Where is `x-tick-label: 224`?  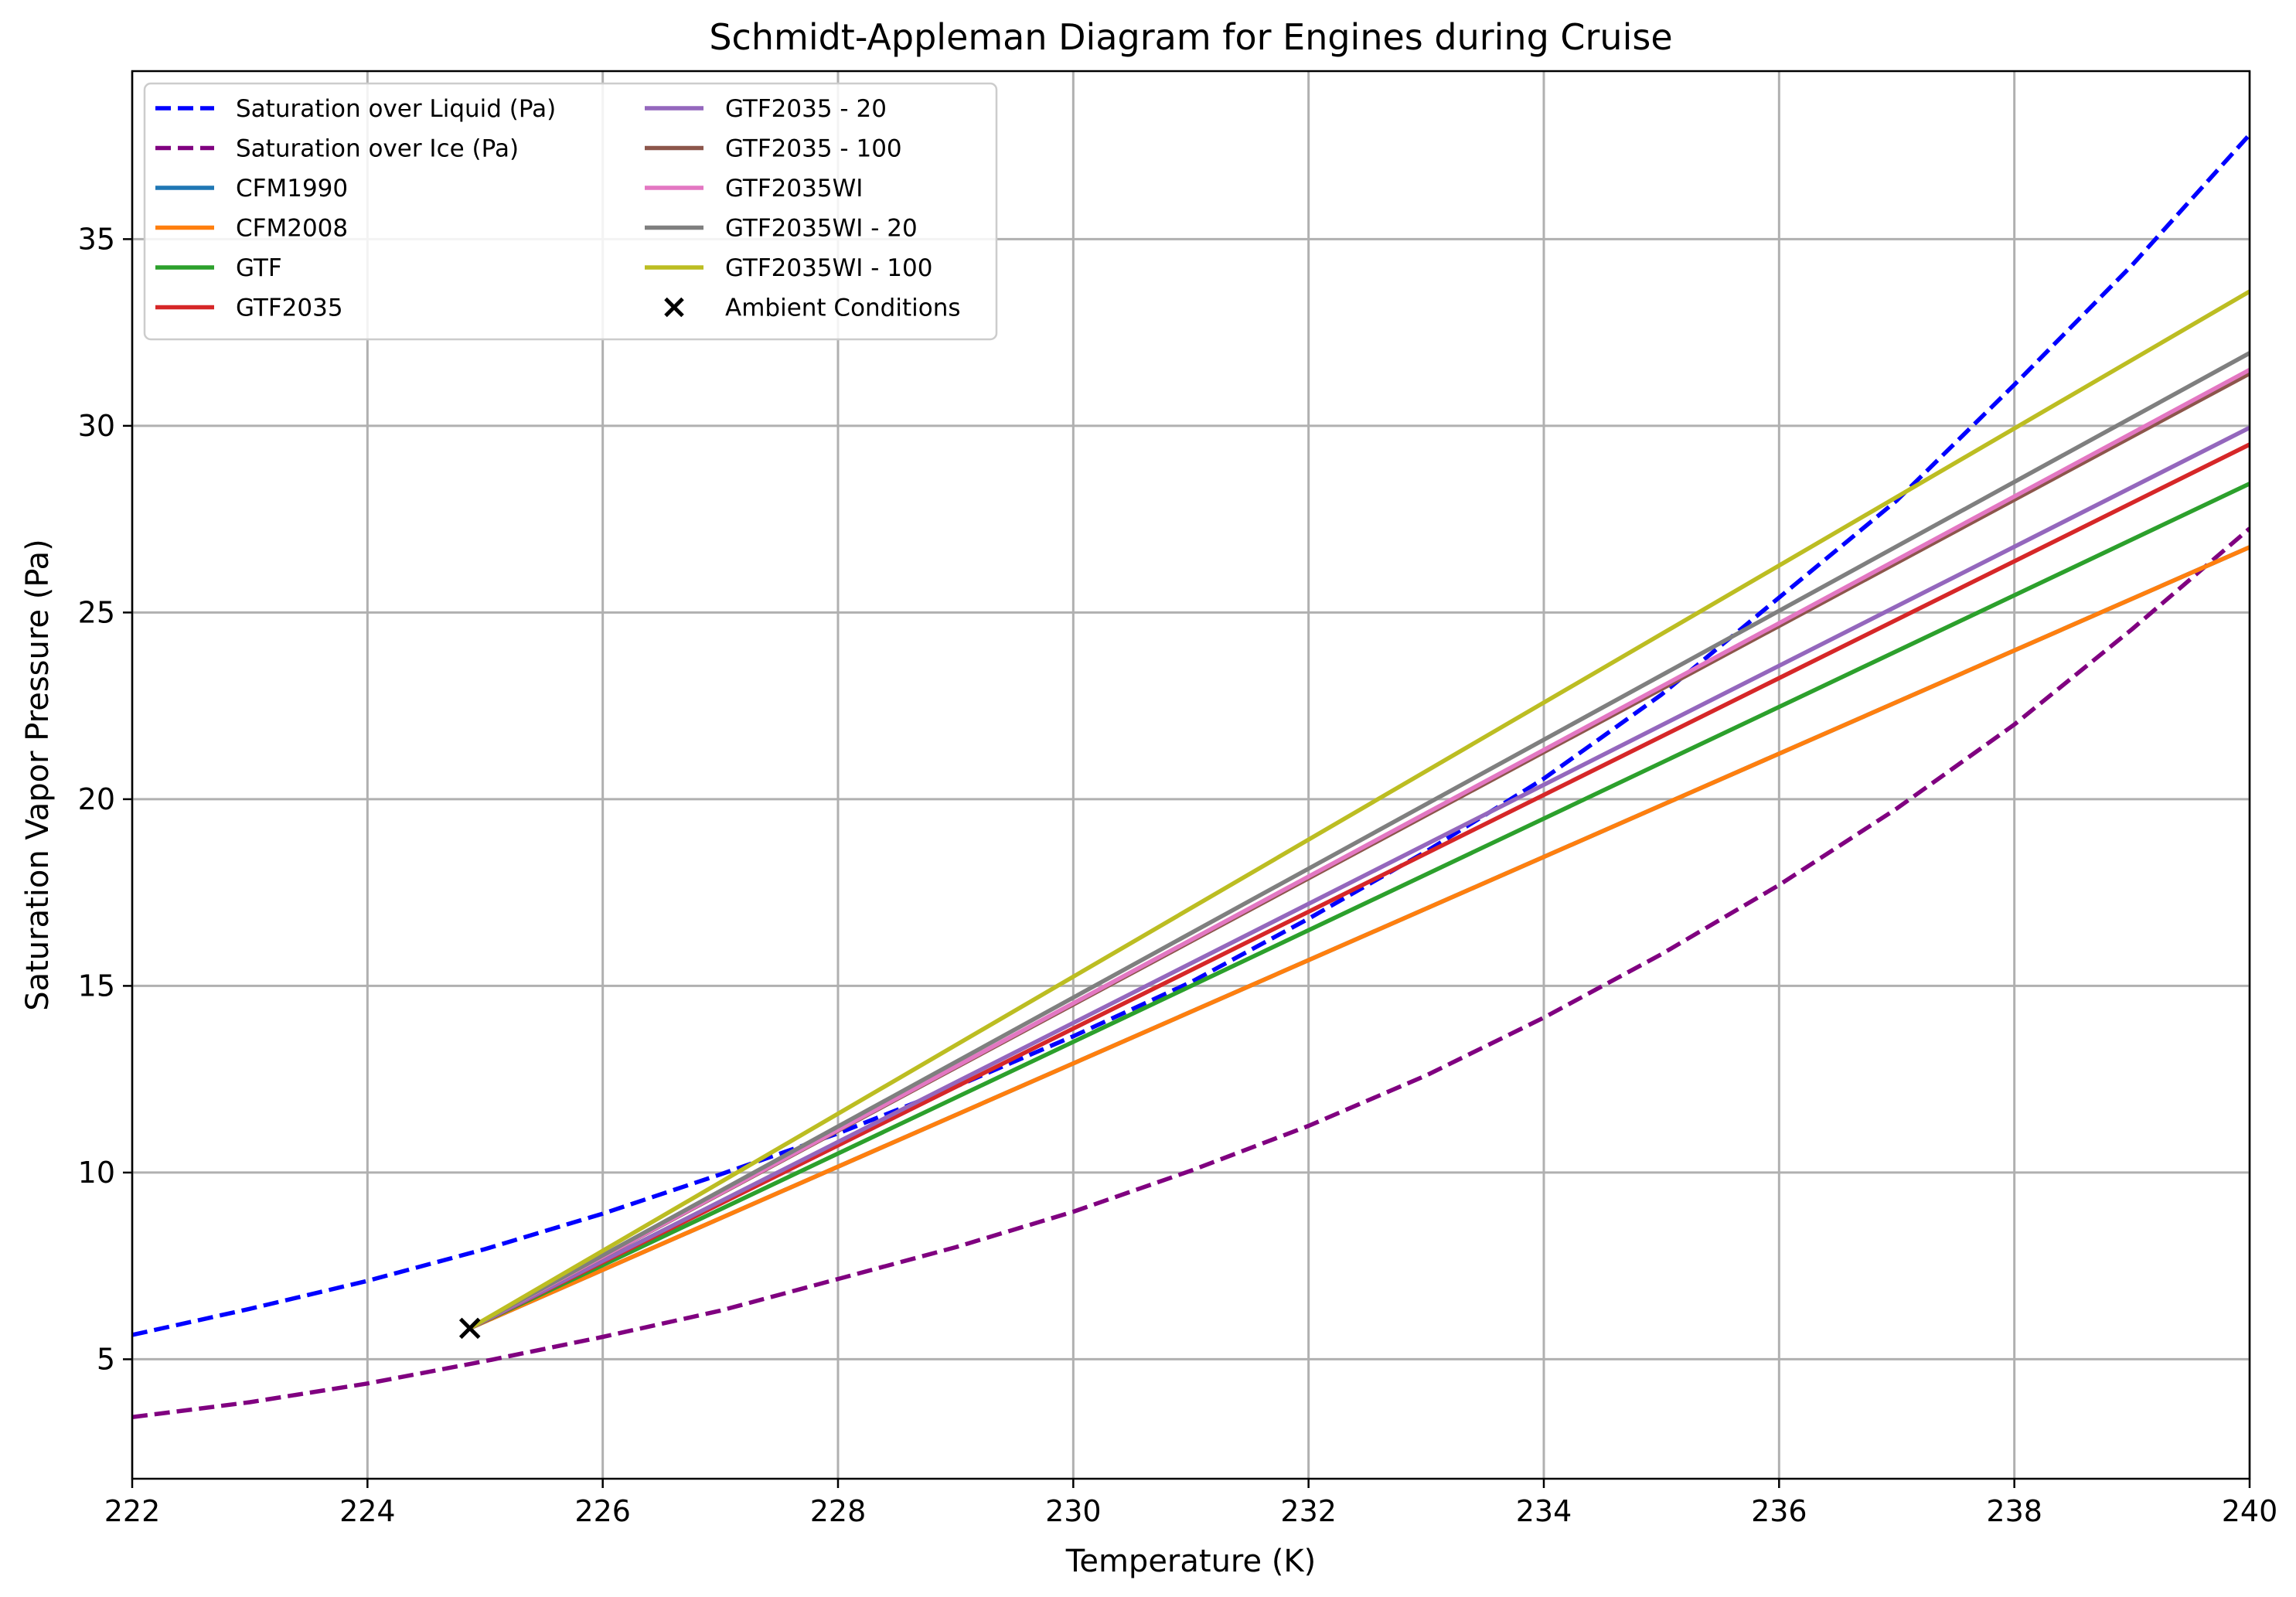 x-tick-label: 224 is located at coordinates (367, 1511).